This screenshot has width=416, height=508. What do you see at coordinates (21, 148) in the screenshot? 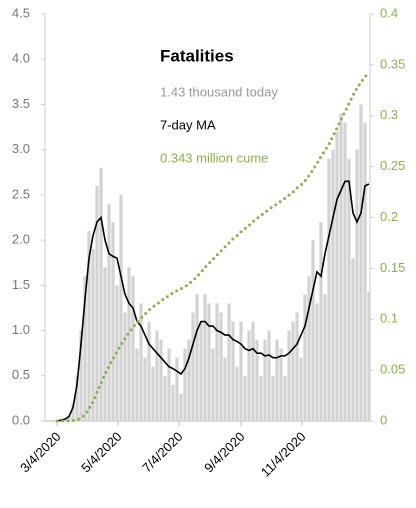
I see `y-tick-label: 3.0` at bounding box center [21, 148].